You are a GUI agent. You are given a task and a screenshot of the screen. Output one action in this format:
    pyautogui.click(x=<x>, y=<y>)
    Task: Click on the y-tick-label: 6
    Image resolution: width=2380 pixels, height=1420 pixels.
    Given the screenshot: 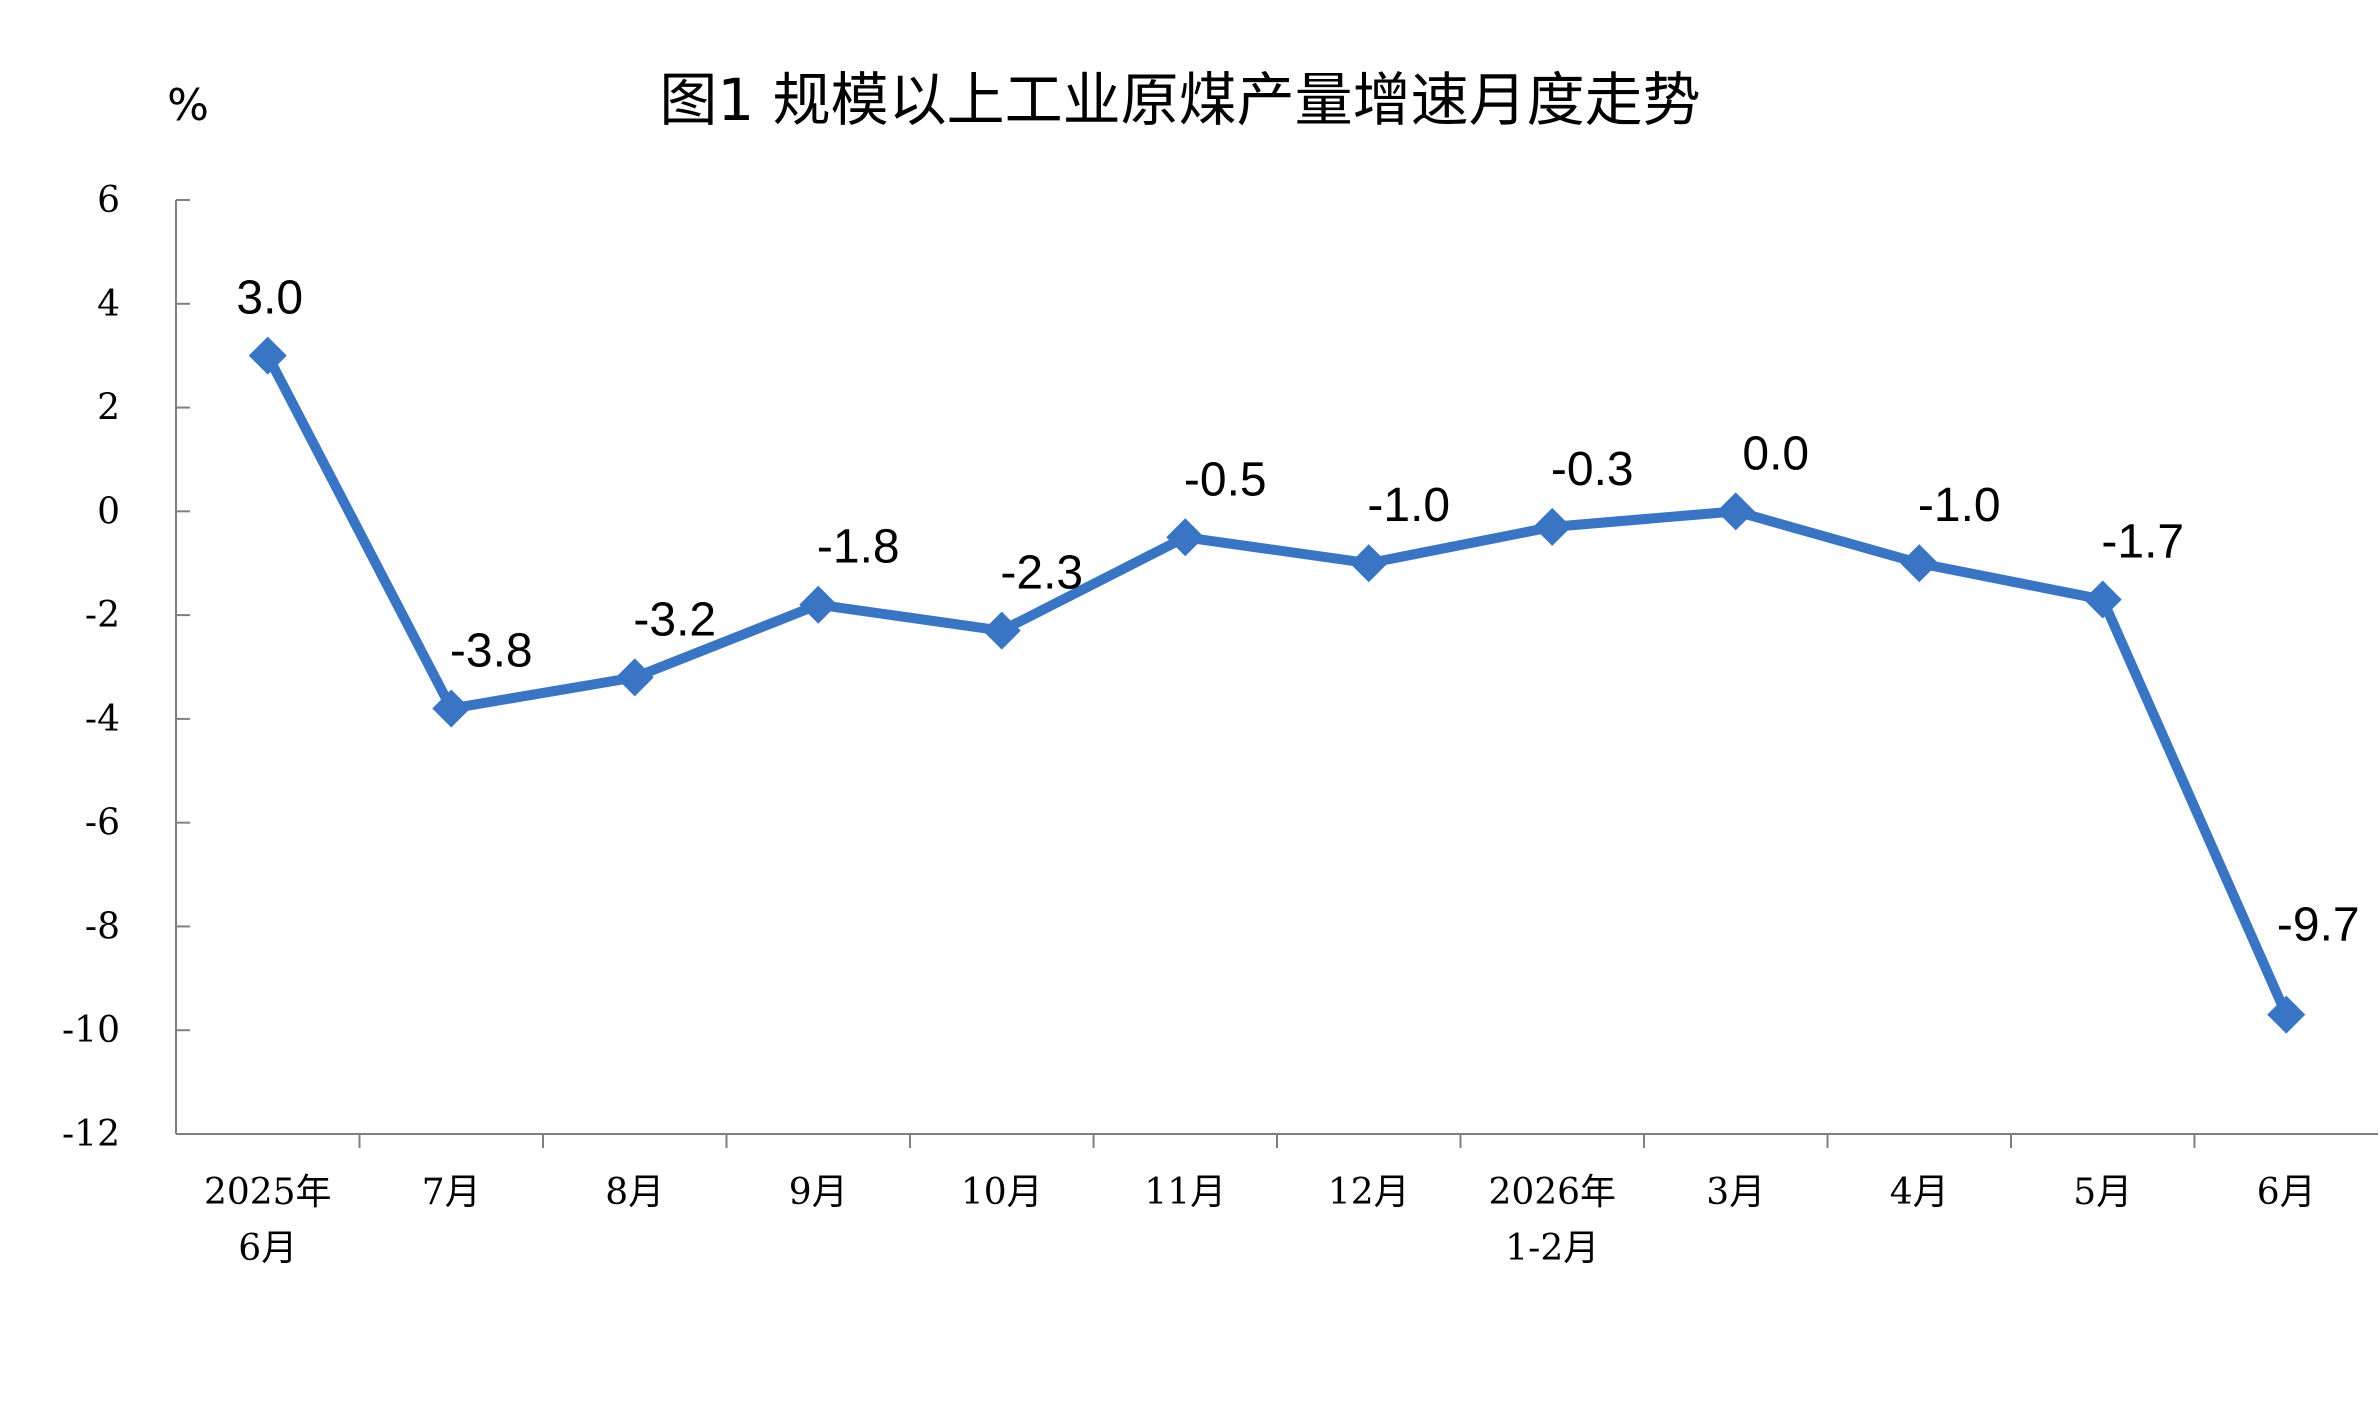 What is the action you would take?
    pyautogui.click(x=108, y=200)
    